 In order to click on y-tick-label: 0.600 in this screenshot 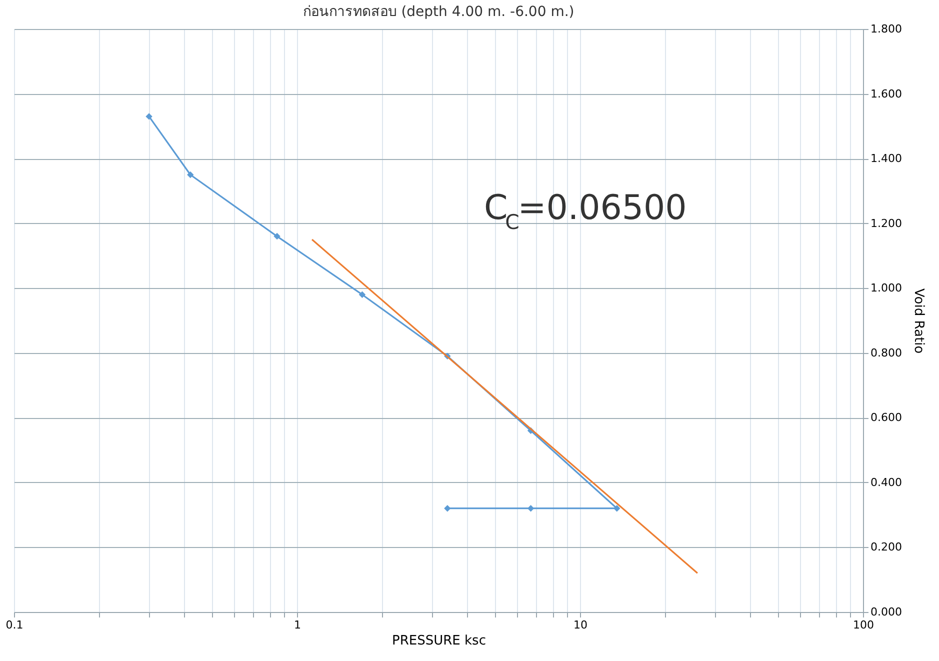, I will do `click(886, 417)`.